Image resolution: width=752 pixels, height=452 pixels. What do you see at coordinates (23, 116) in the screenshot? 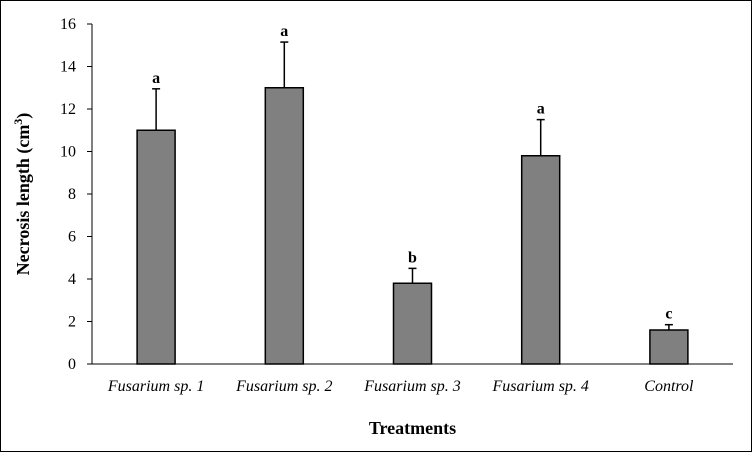
I see `y-axis-title-close: )` at bounding box center [23, 116].